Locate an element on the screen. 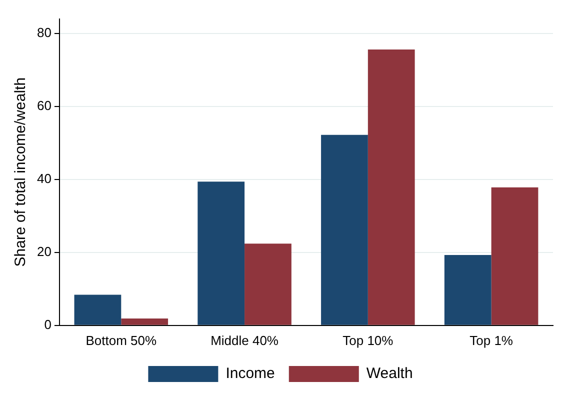 The width and height of the screenshot is (569, 400). x-tick-label: Top 1% is located at coordinates (492, 340).